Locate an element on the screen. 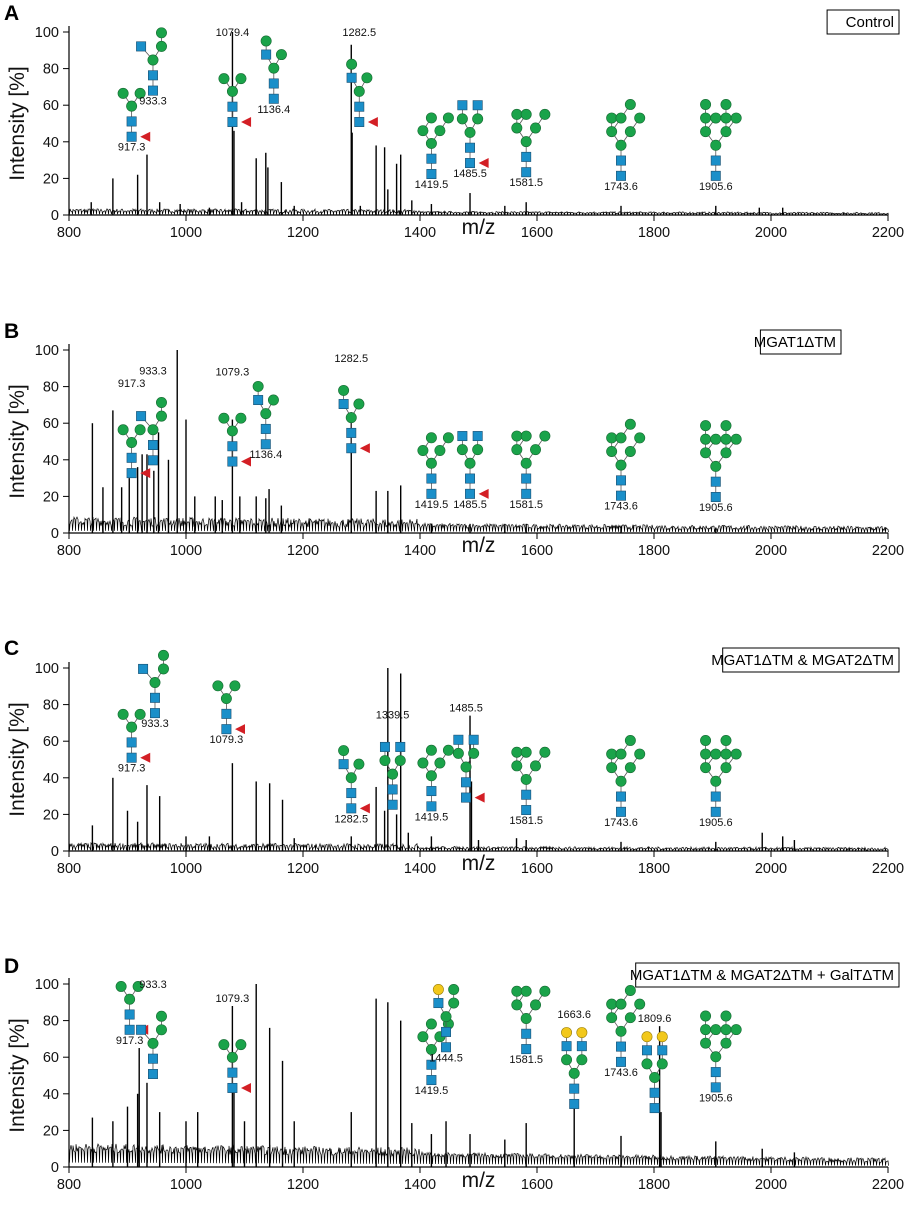 The width and height of the screenshot is (906, 1230). peak-mz-label: 1282.5 is located at coordinates (359, 33).